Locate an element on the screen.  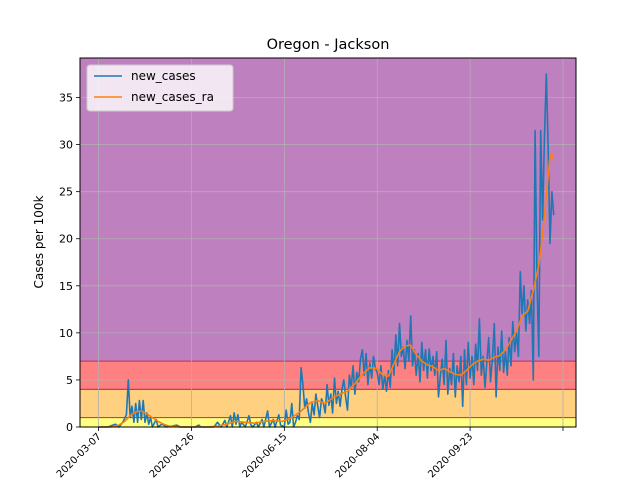
legend: new_cases new_cases_ra is located at coordinates (160, 88).